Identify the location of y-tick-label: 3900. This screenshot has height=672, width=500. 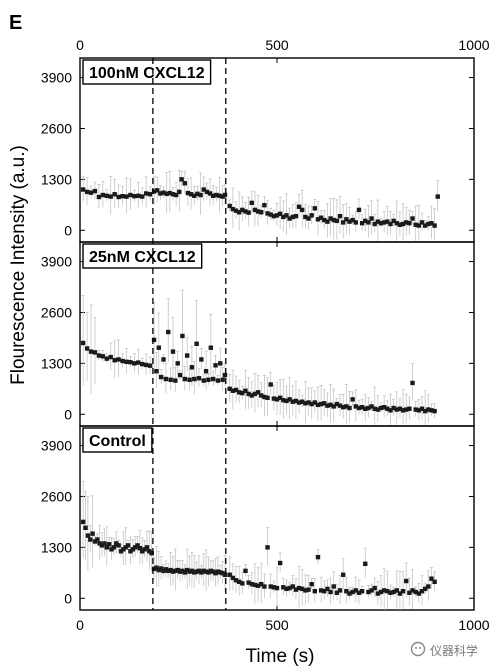
(56, 446).